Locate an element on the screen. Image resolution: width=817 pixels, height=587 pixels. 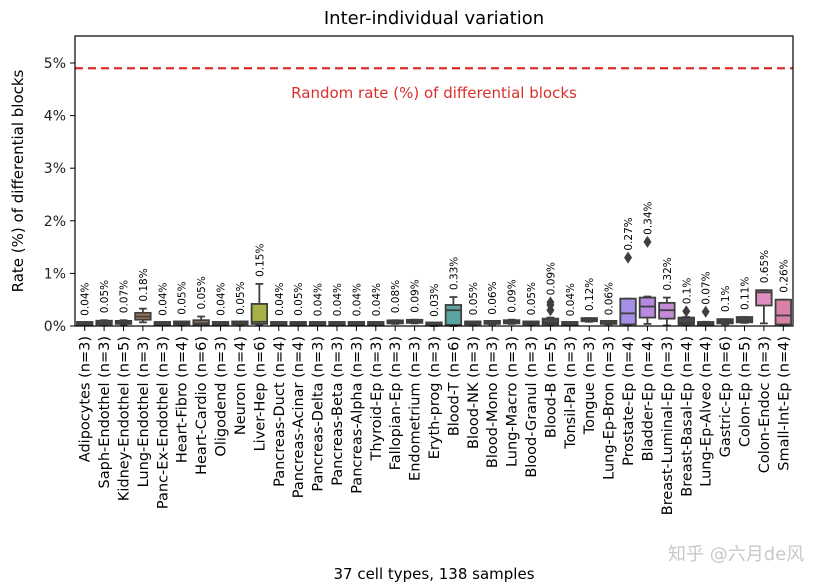
box-group: Pancreas-Duct (n=4) 0.04% is located at coordinates (279, 384).